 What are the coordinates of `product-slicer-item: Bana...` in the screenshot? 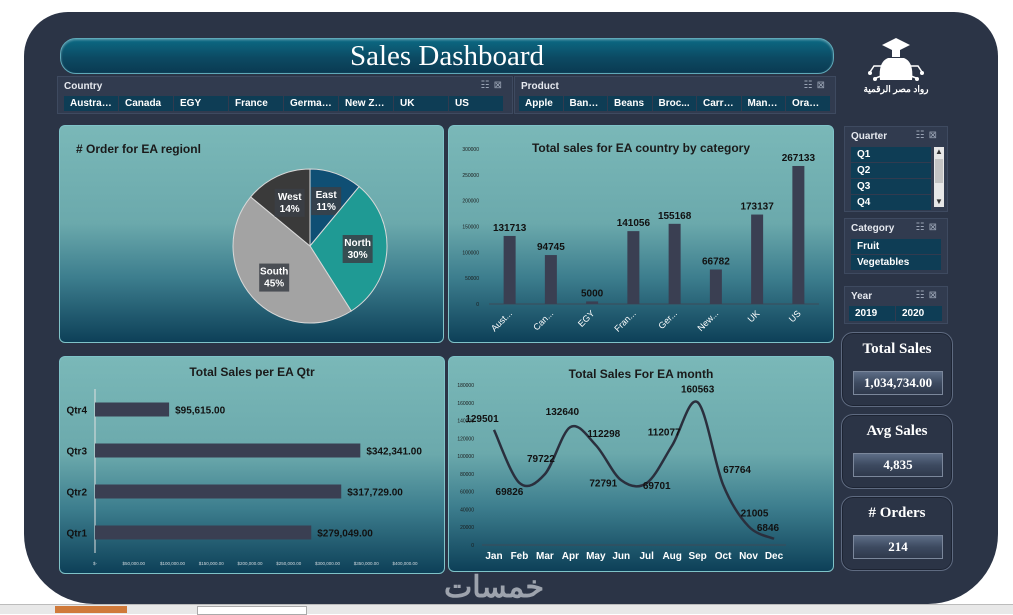 It's located at (585, 103).